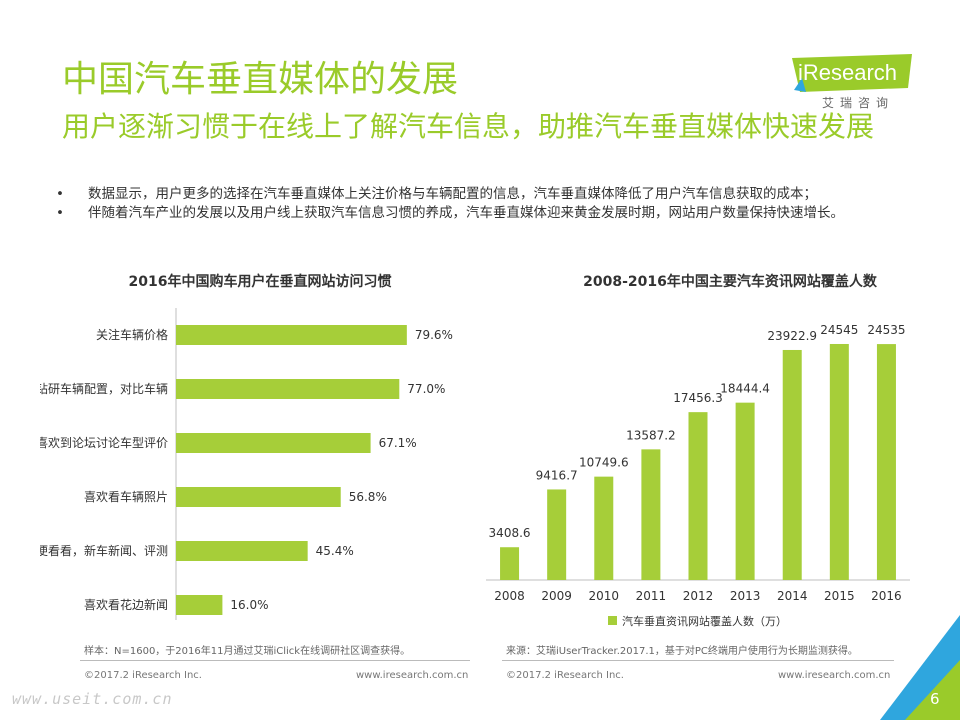 The height and width of the screenshot is (720, 960). Describe the element at coordinates (839, 596) in the screenshot. I see `x-tick-label: 2015` at that location.